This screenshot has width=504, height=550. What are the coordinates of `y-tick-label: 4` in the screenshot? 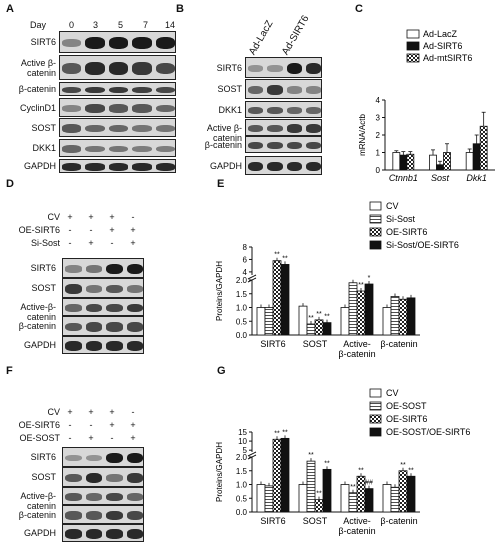 It's located at (378, 100).